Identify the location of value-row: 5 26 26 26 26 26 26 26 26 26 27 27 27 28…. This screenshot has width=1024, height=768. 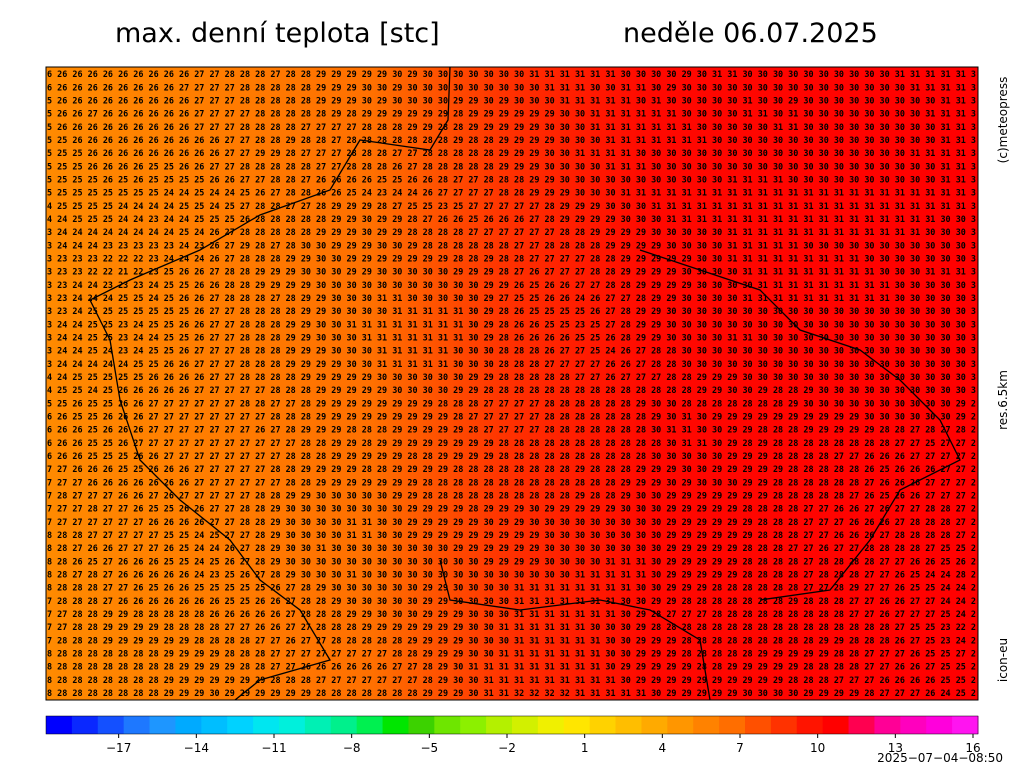
(511, 128).